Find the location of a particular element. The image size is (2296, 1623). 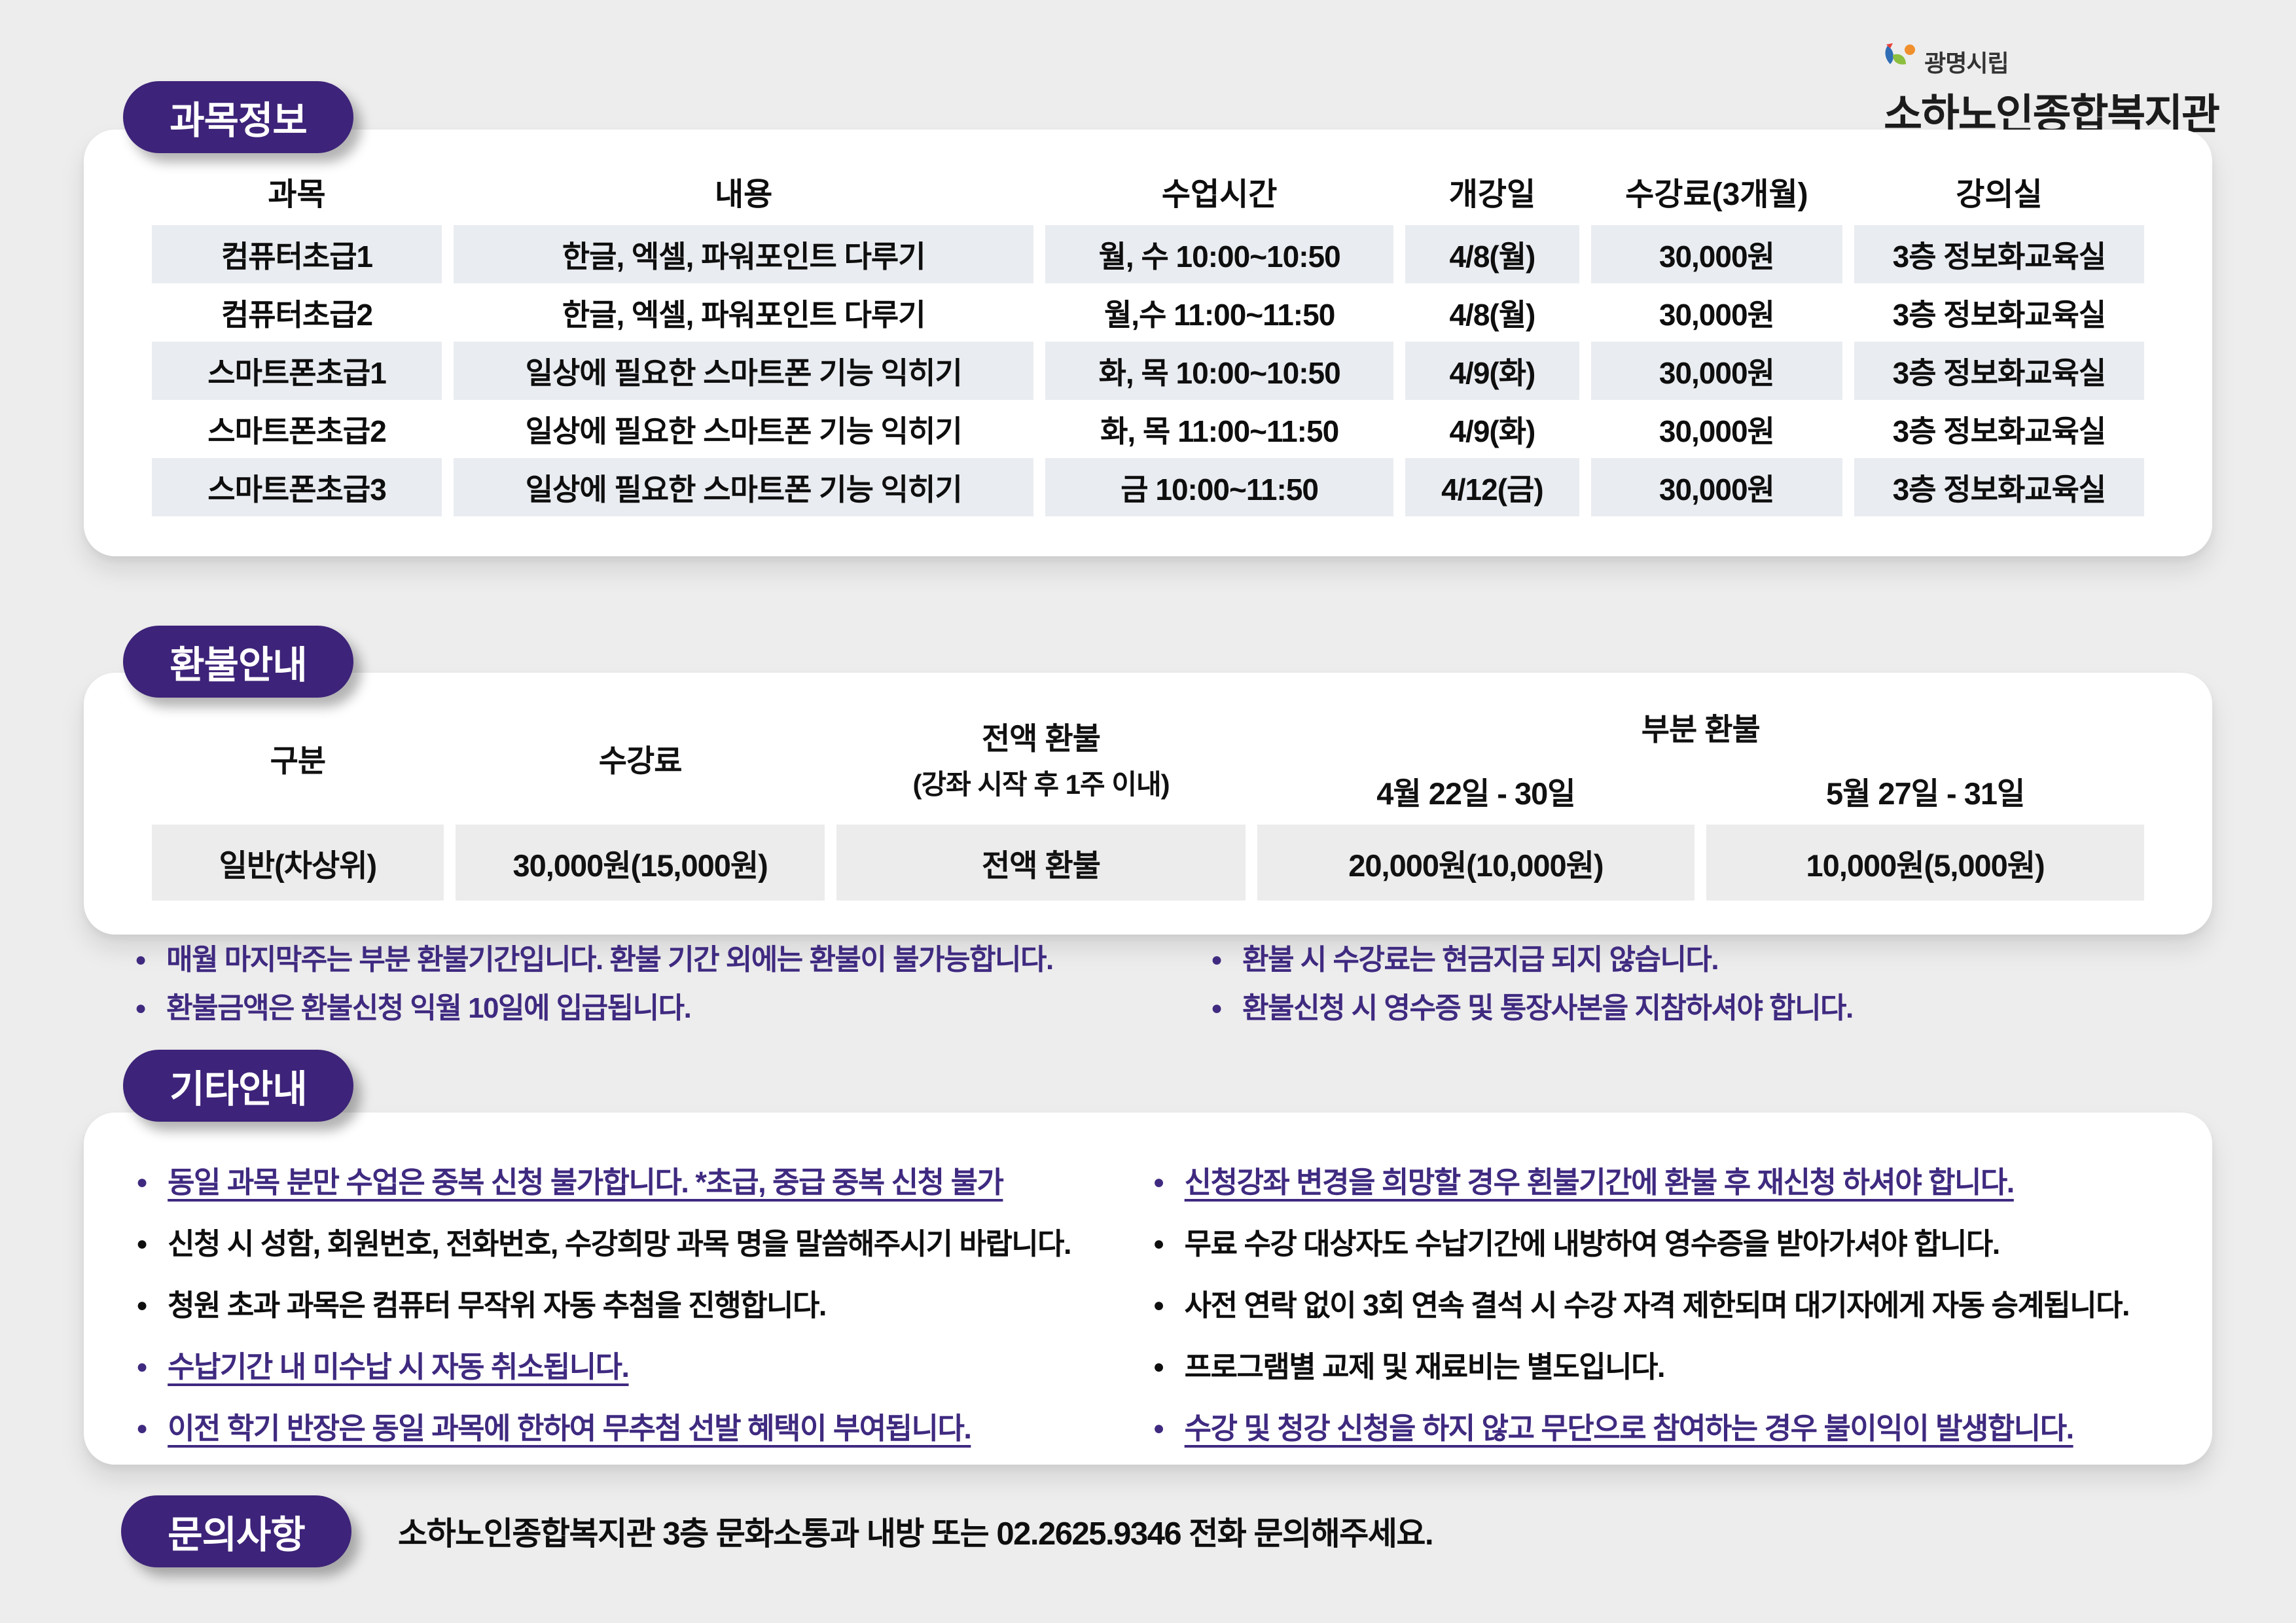

course-cell-time: 월, 수 10:00~10:50 is located at coordinates (1219, 254).